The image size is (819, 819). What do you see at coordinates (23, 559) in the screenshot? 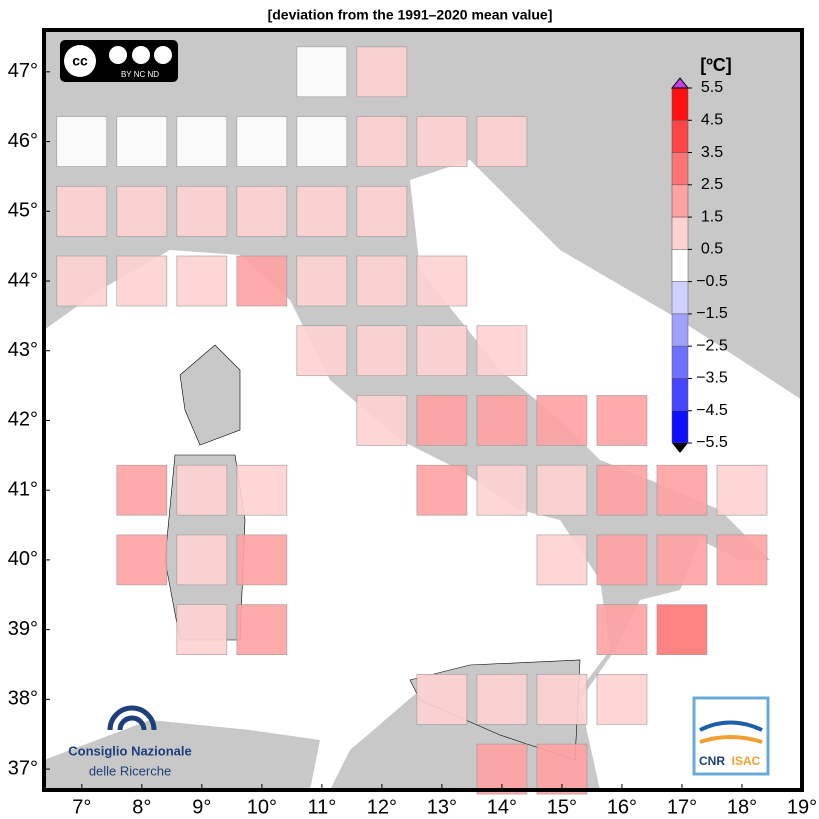
I see `y-tick-label: 40°` at bounding box center [23, 559].